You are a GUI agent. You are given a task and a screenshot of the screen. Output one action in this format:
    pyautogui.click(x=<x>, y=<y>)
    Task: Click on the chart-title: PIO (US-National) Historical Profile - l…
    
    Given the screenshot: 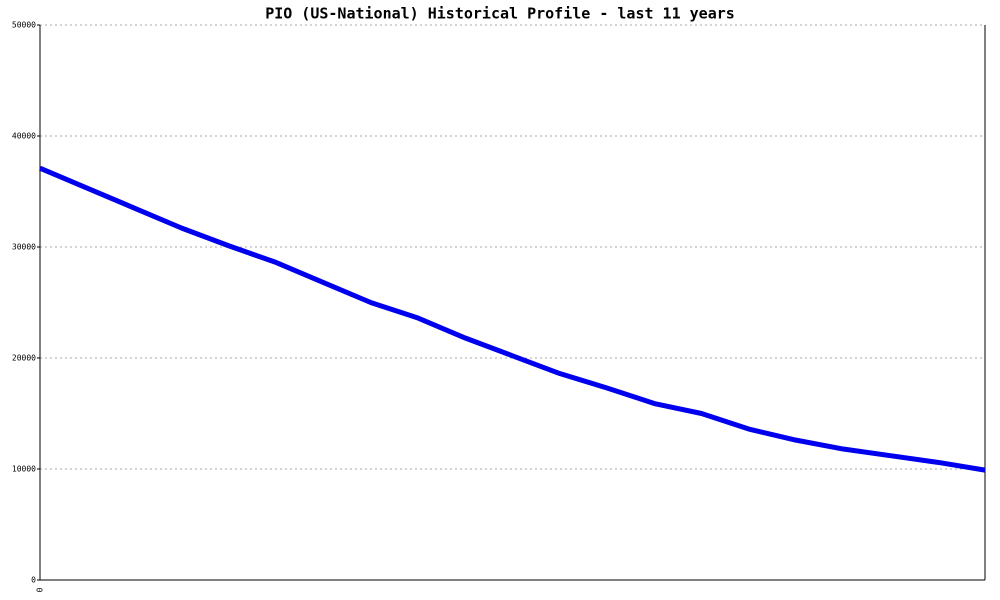 What is the action you would take?
    pyautogui.click(x=500, y=14)
    